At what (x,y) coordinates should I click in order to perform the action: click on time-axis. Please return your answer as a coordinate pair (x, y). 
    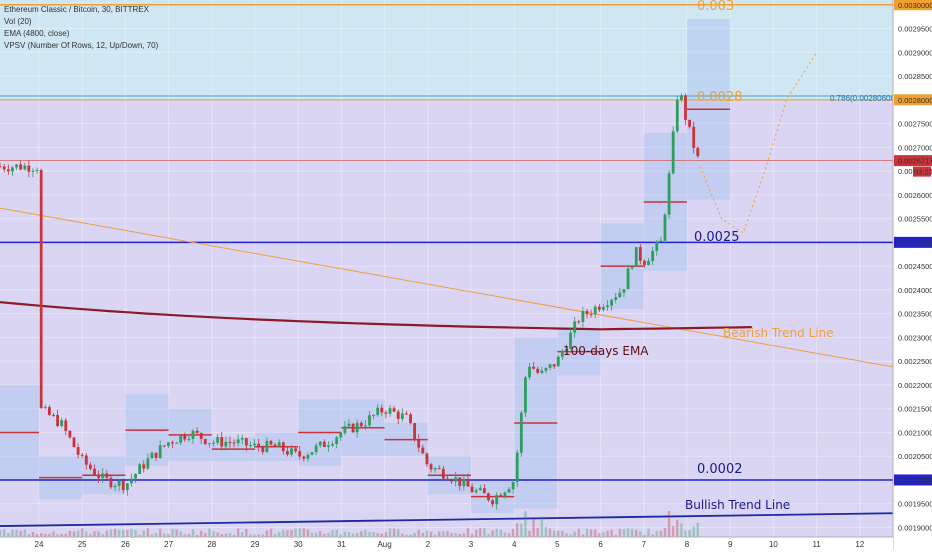
    Looking at the image, I should click on (446, 543).